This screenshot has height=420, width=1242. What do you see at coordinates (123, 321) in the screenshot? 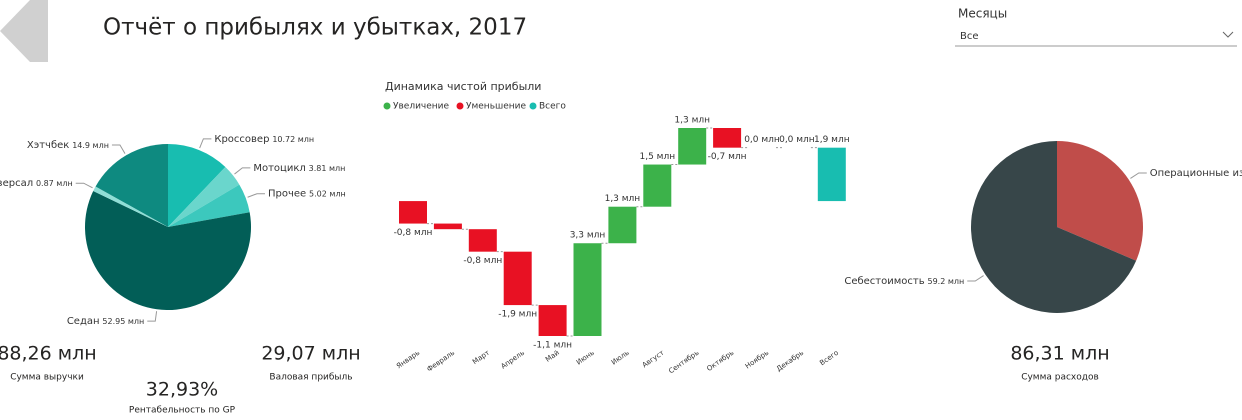
I see `slice-value: 52.95 млн` at bounding box center [123, 321].